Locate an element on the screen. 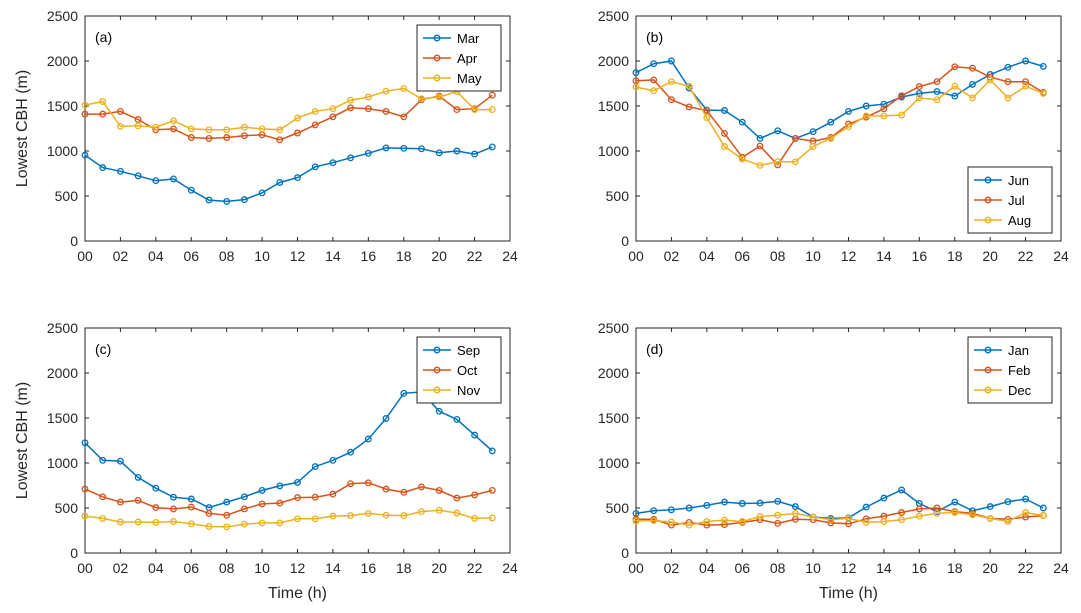 The width and height of the screenshot is (1081, 613). legend: Jun Jul Aug is located at coordinates (1010, 200).